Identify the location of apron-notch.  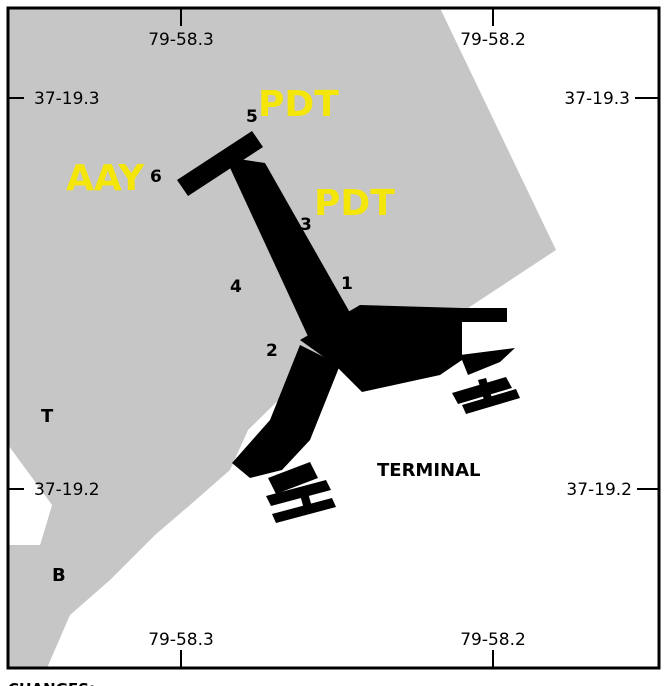
(30, 495).